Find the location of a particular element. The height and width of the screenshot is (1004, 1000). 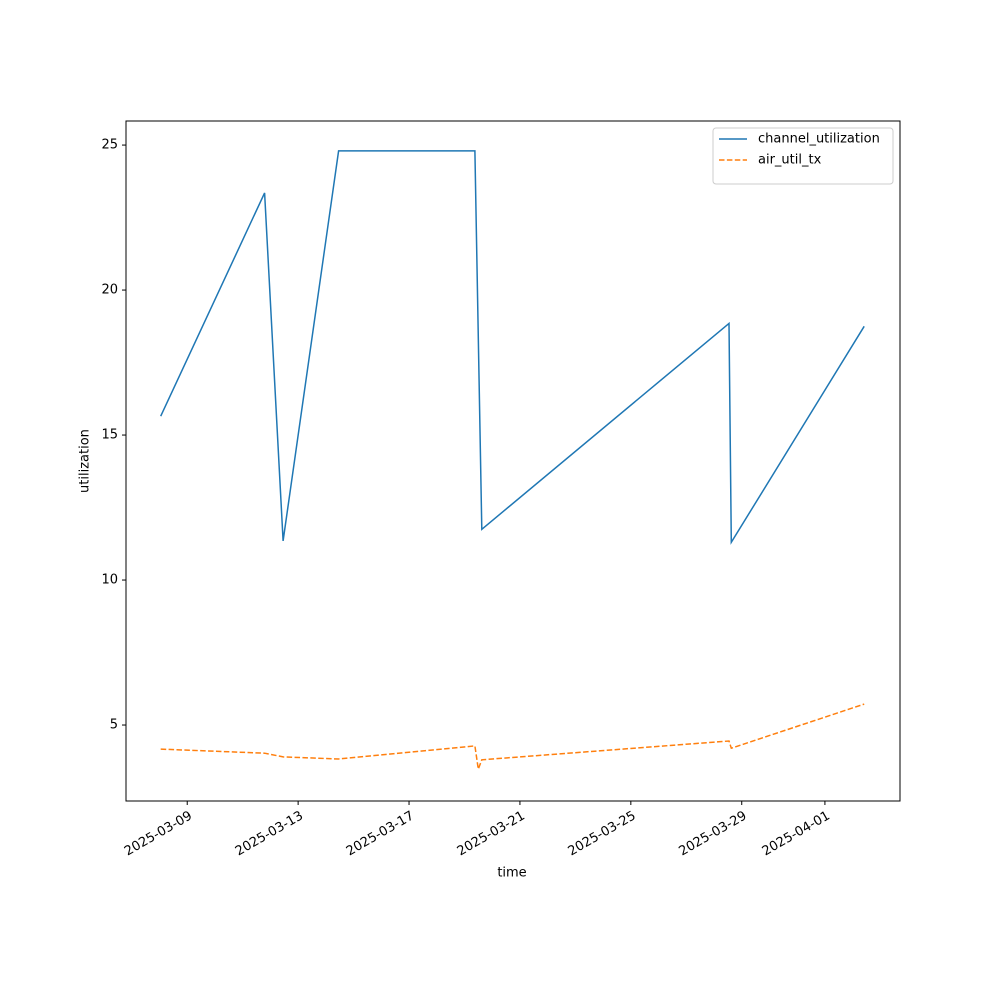

x-tick-label: 2025-03-29 is located at coordinates (713, 834).